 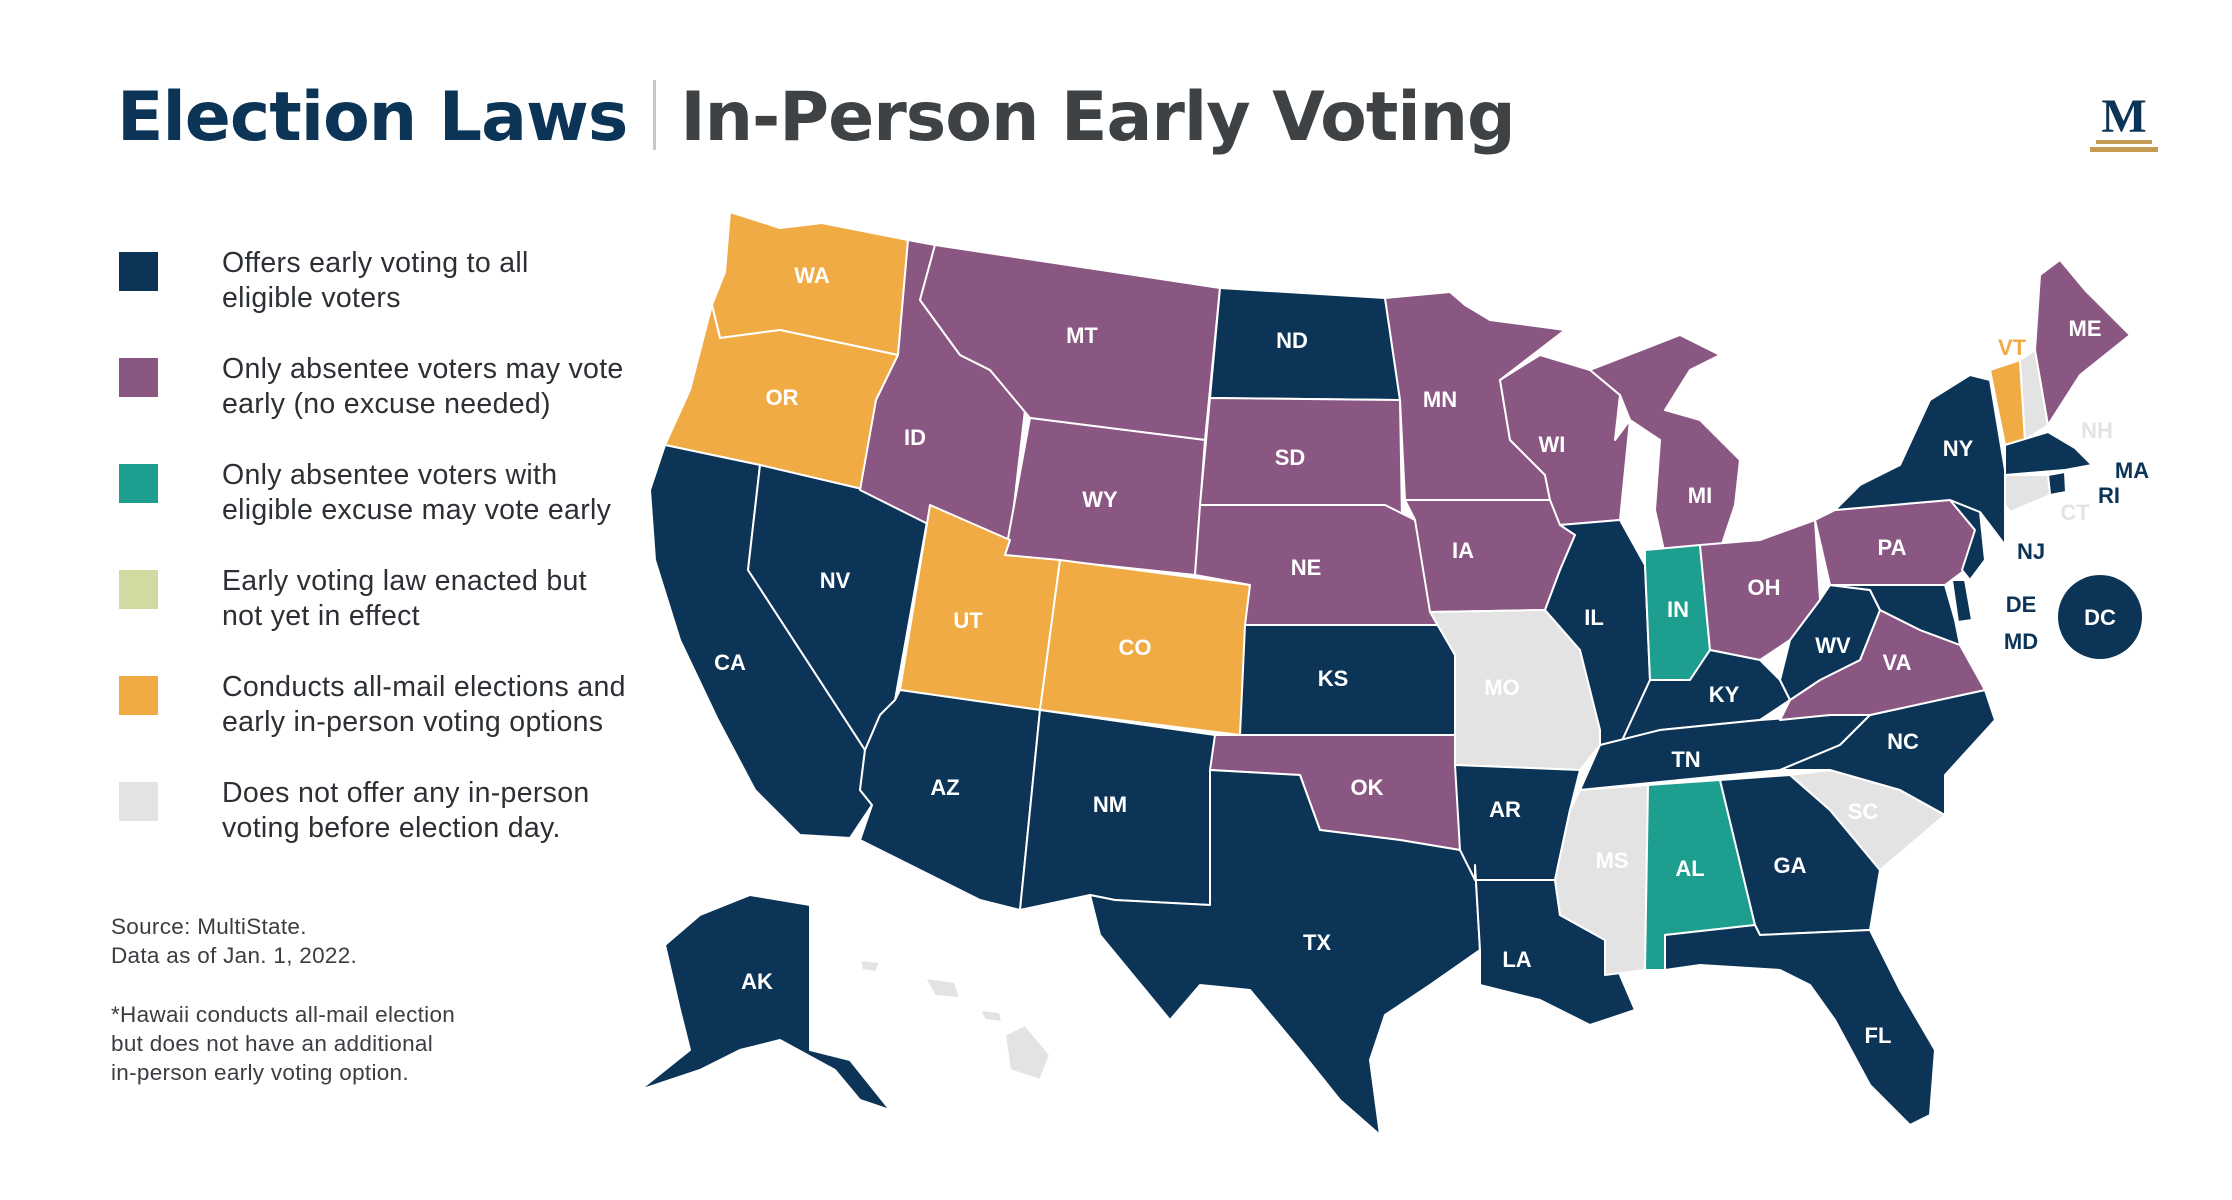 I want to click on state-label-ca: CA, so click(x=730, y=662).